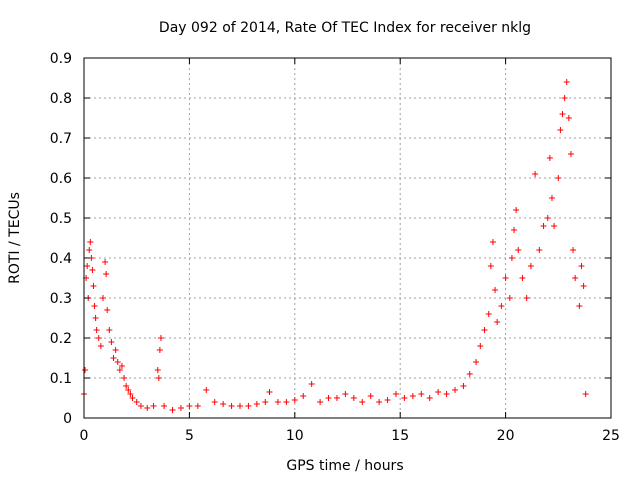 Image resolution: width=640 pixels, height=480 pixels. What do you see at coordinates (400, 436) in the screenshot?
I see `x-tick-label: 15` at bounding box center [400, 436].